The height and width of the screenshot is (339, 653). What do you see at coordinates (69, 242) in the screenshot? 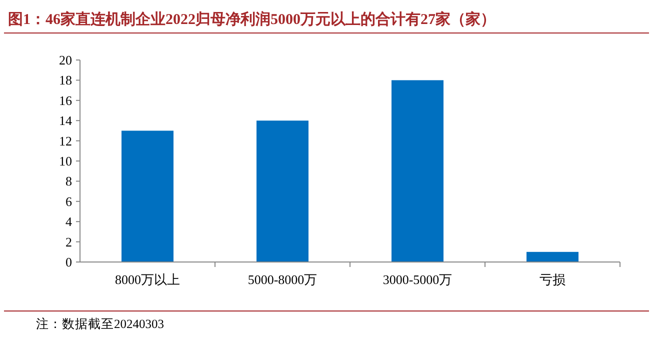
I see `y-tick-label: 2` at bounding box center [69, 242].